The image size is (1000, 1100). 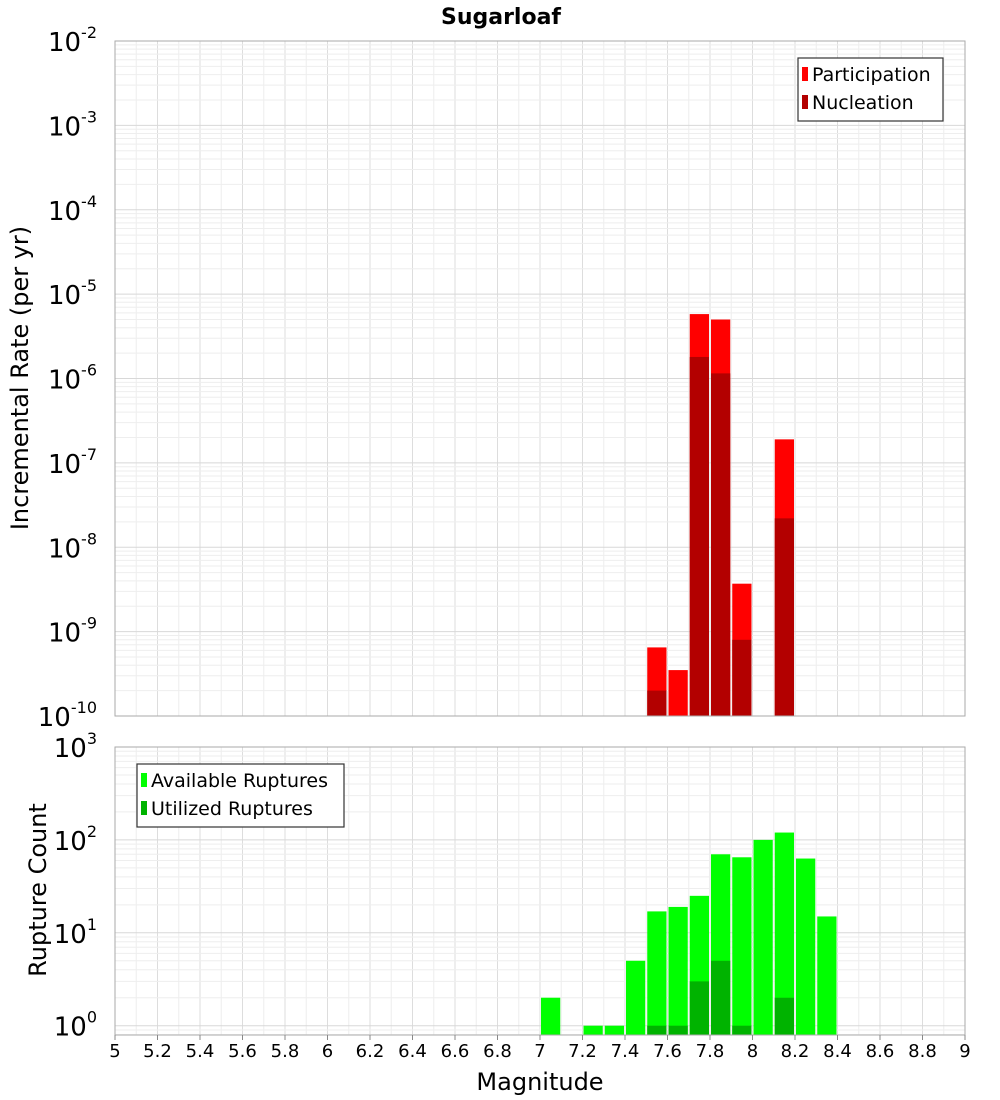 I want to click on bottom-legend: Available Ruptures Utilized Ruptures, so click(x=240, y=795).